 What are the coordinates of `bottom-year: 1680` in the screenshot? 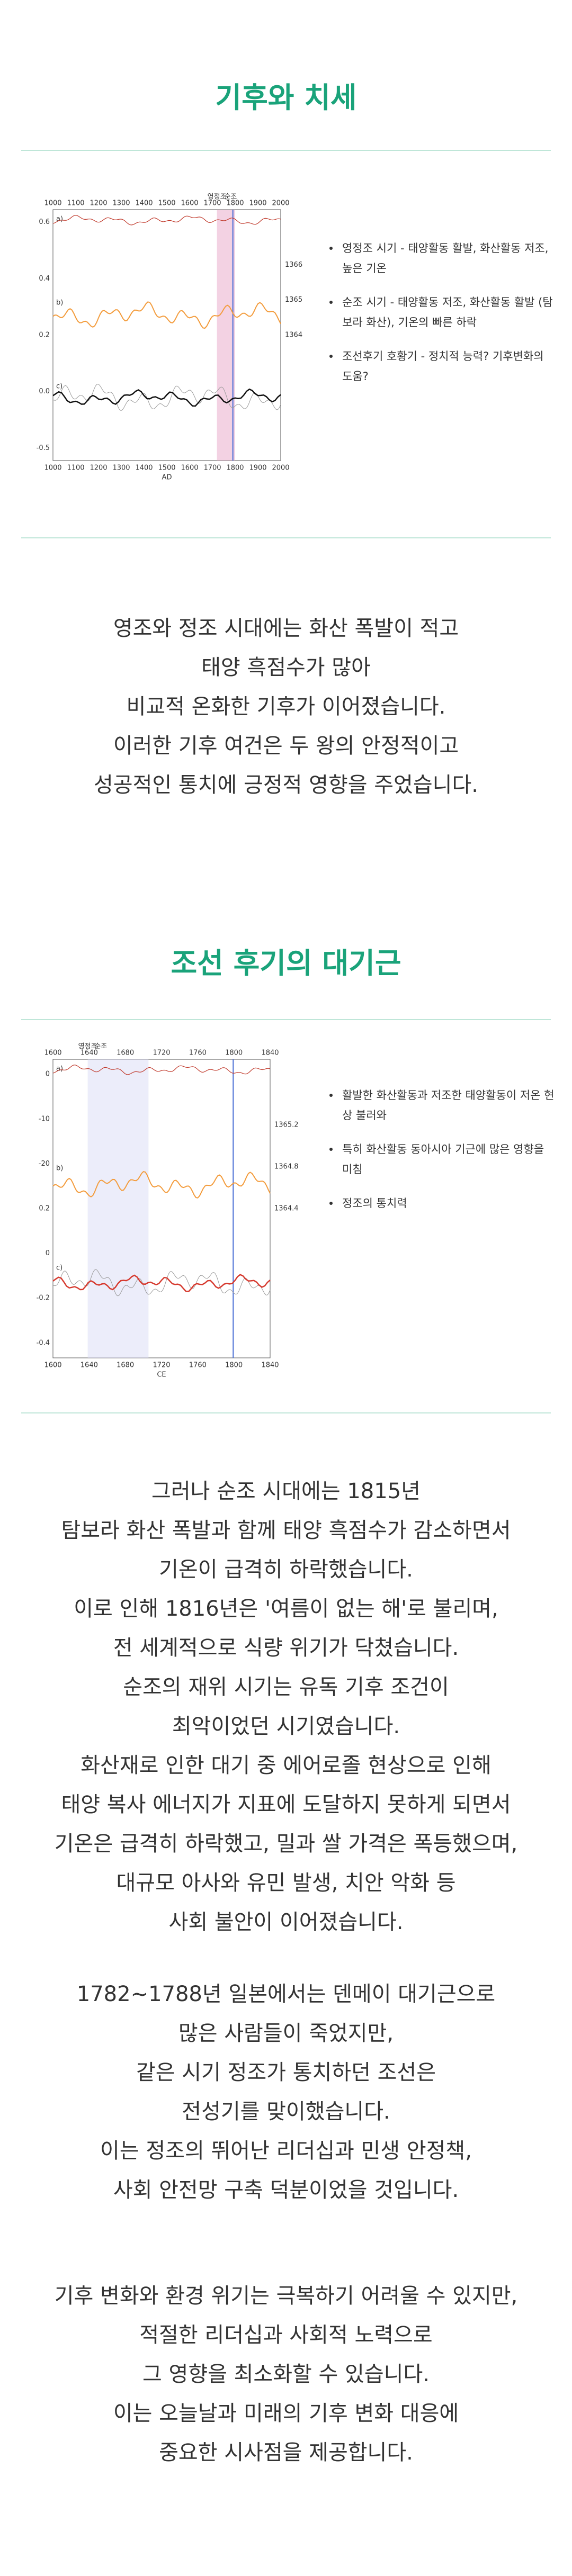 It's located at (125, 1366).